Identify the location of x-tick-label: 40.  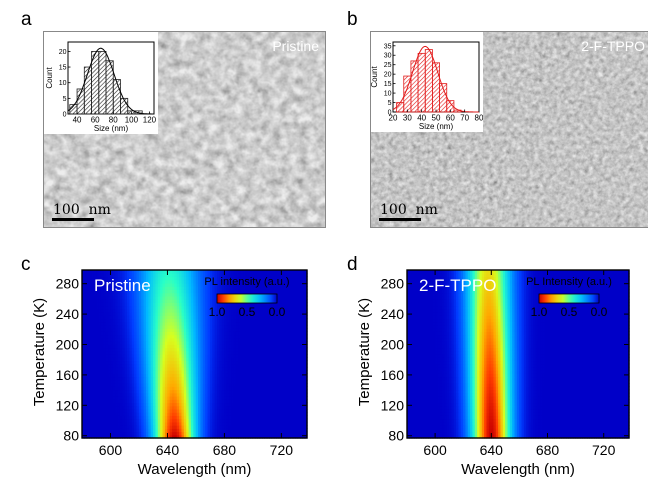
(77, 120).